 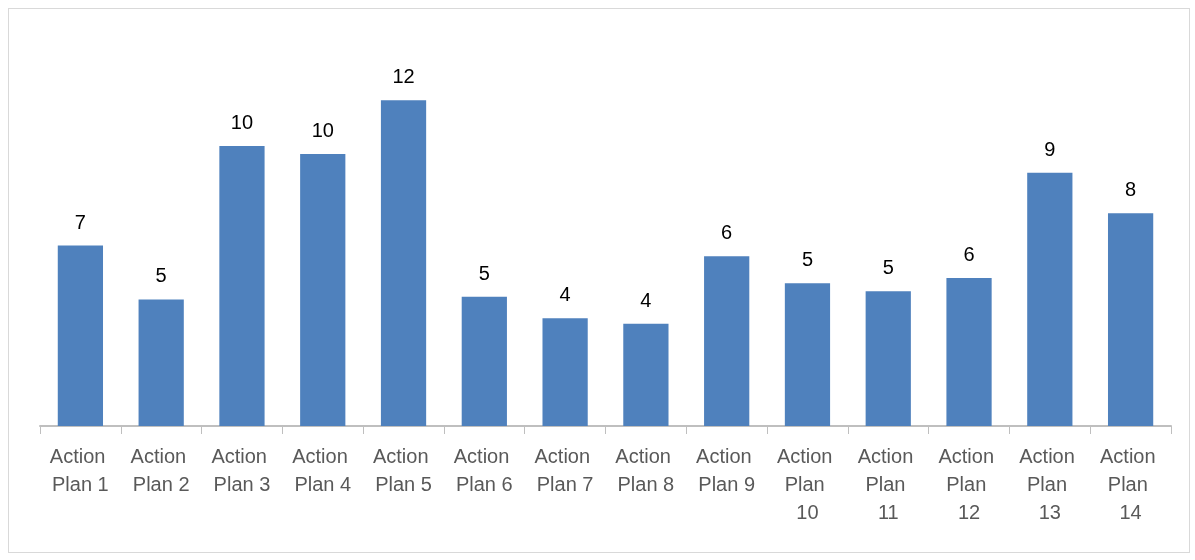 What do you see at coordinates (403, 76) in the screenshot?
I see `data-label: 12` at bounding box center [403, 76].